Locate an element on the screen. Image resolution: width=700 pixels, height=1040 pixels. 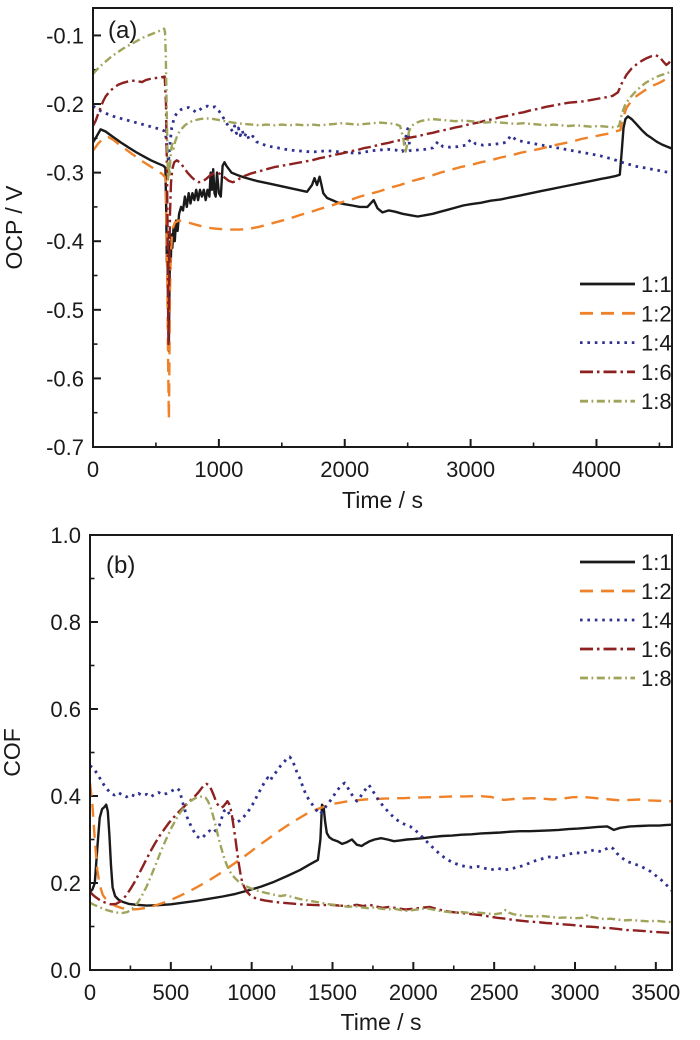
series-line-1:2 is located at coordinates (381, 846).